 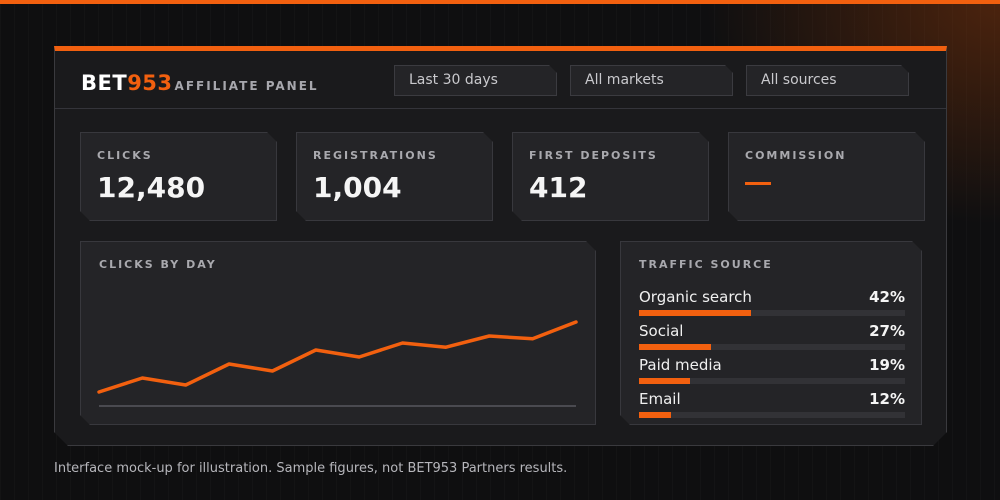 I want to click on traffic-label: Paid media, so click(x=680, y=365).